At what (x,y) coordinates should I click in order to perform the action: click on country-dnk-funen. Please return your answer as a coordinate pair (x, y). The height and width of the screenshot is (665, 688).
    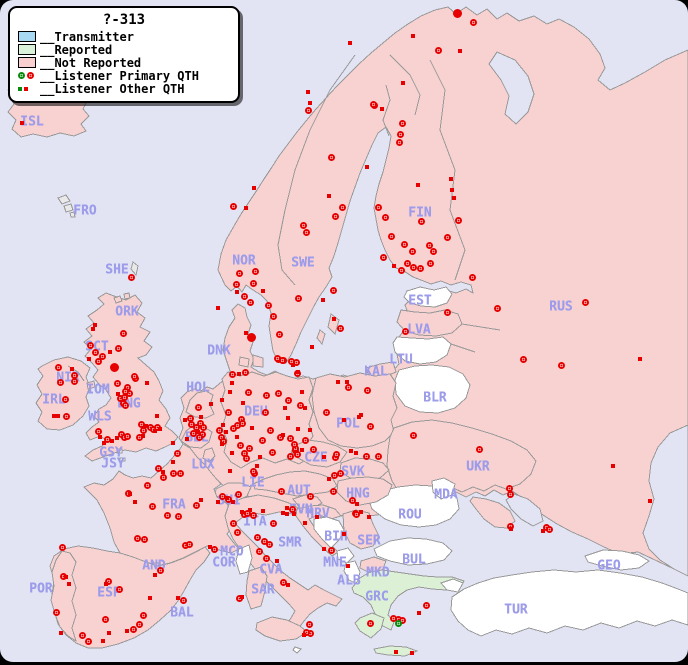
    Looking at the image, I should click on (244, 362).